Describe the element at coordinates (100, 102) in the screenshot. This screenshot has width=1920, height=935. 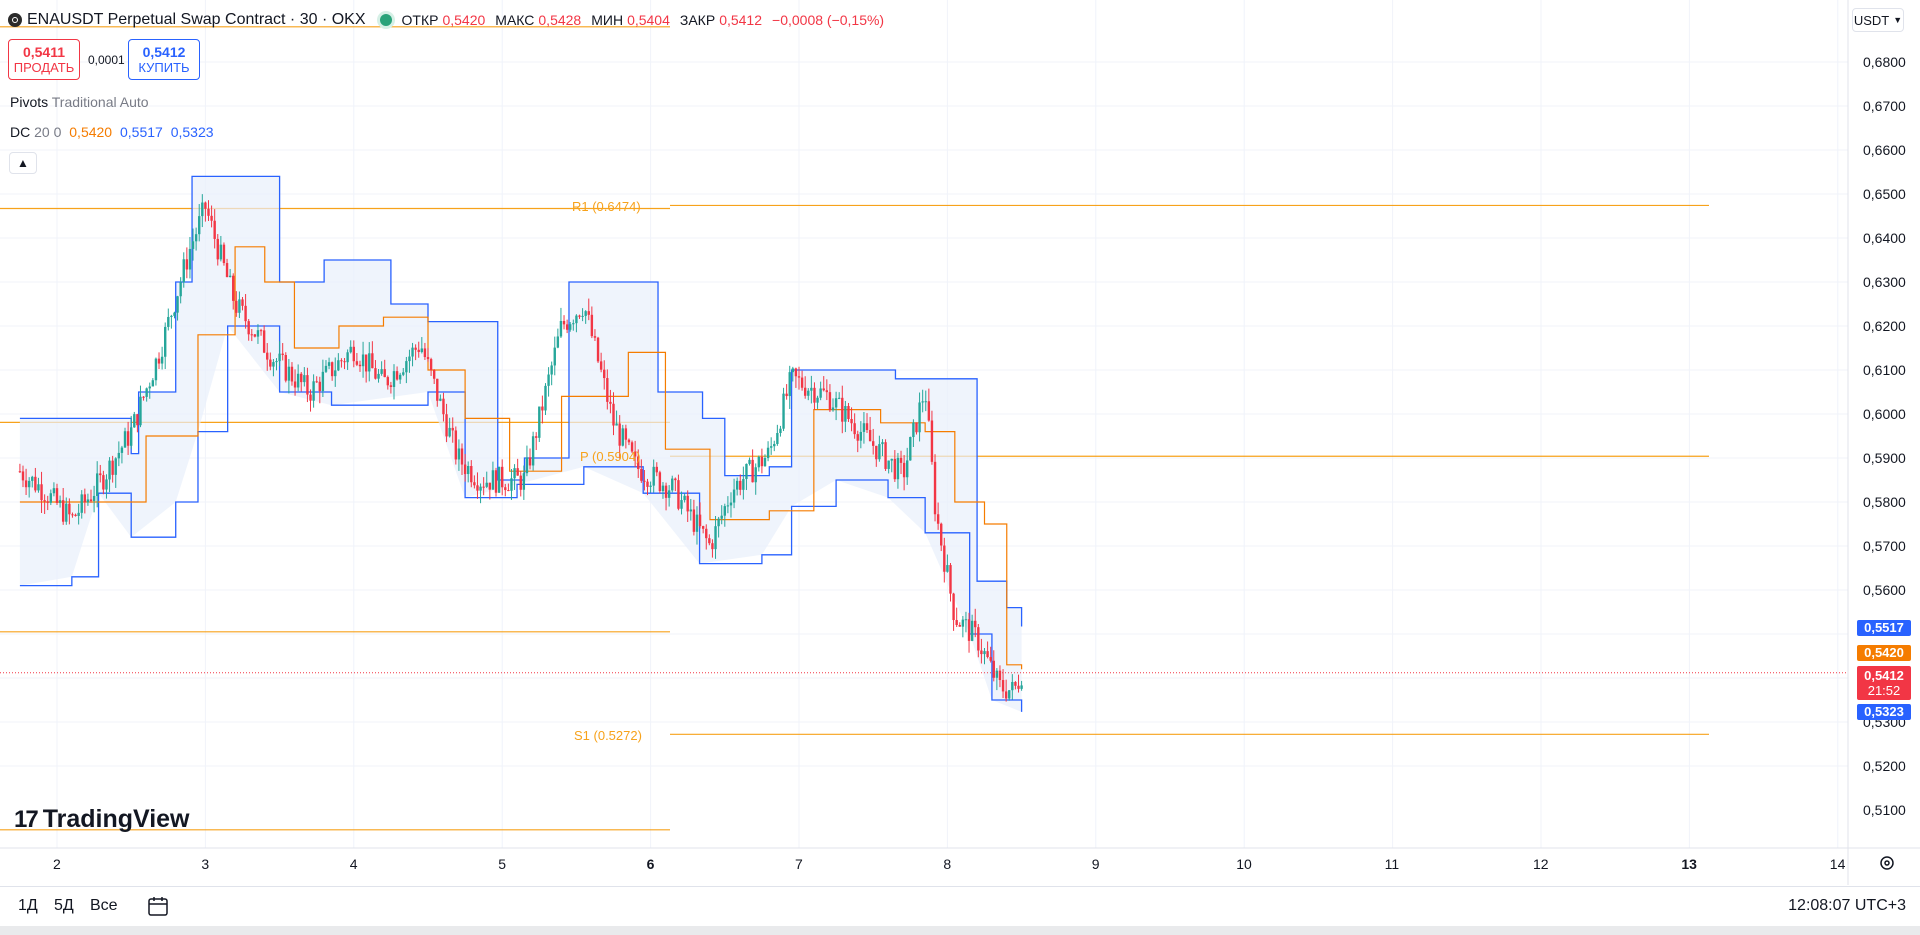
I see `pivots-params: Traditional Auto` at that location.